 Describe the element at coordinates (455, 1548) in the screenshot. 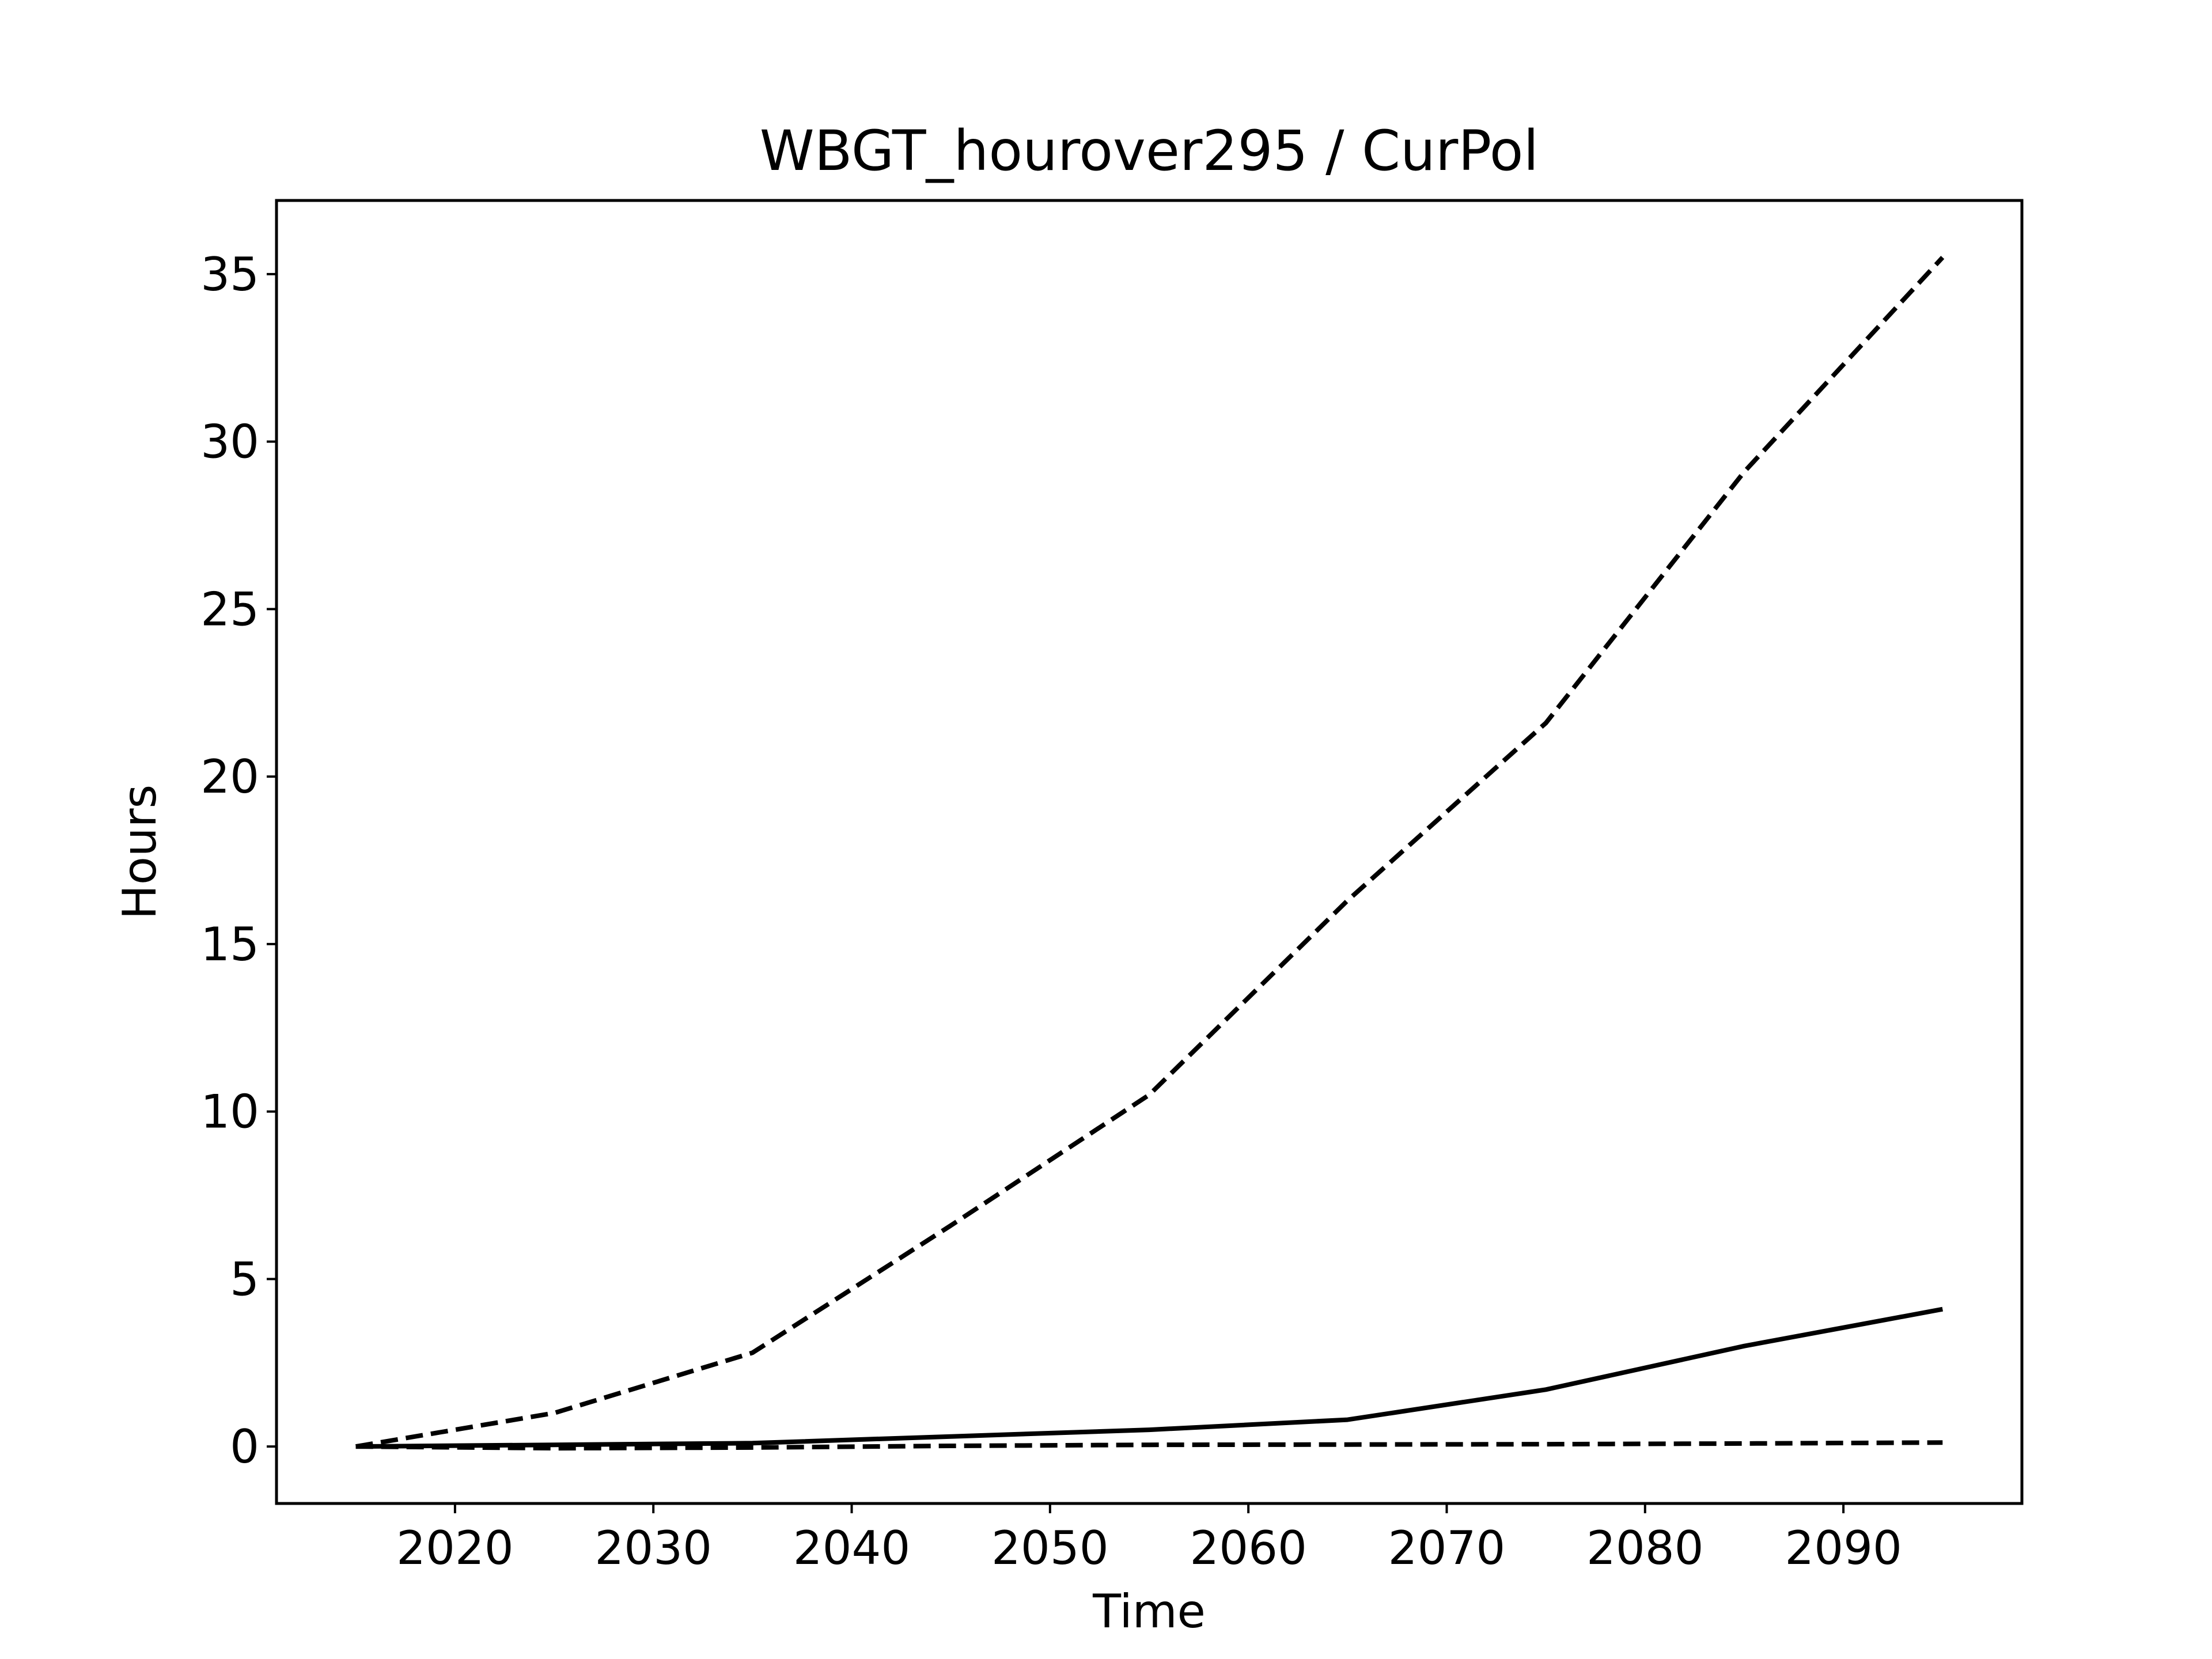

I see `x-tick-label: 2020` at that location.